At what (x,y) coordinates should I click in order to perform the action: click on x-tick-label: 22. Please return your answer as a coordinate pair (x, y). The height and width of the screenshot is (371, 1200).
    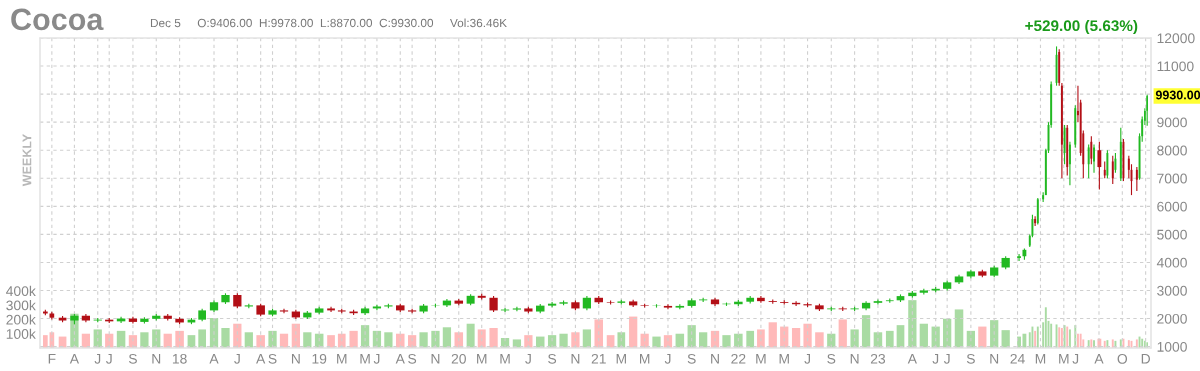
    Looking at the image, I should click on (738, 358).